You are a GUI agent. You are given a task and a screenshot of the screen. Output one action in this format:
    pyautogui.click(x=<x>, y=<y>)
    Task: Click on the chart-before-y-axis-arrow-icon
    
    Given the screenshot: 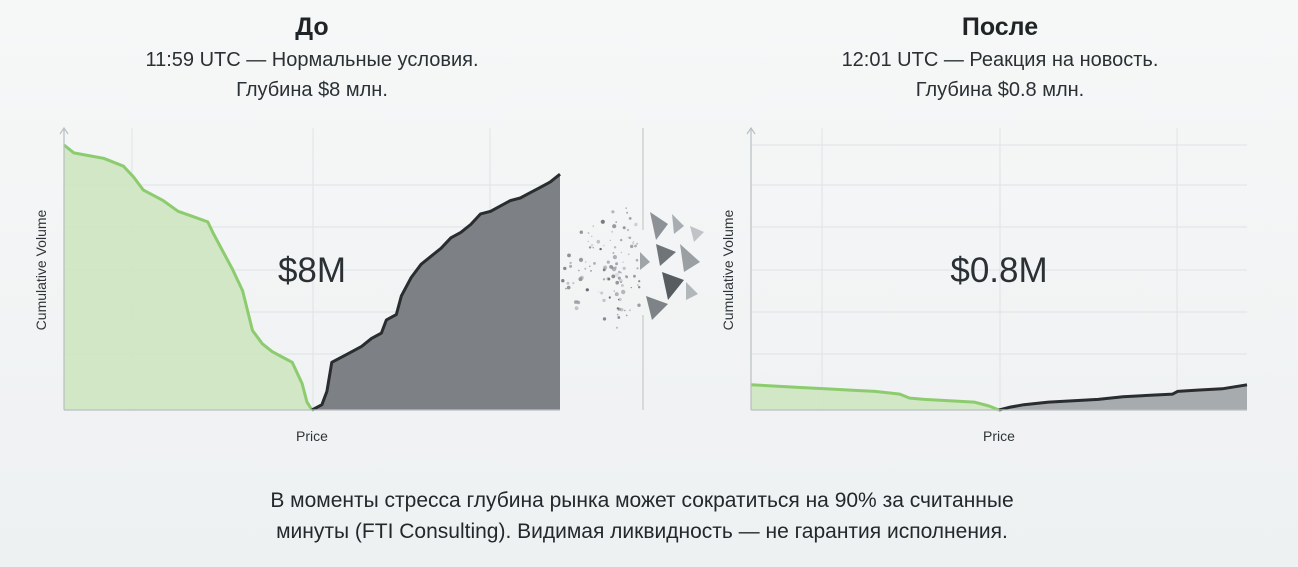 What is the action you would take?
    pyautogui.click(x=64, y=130)
    